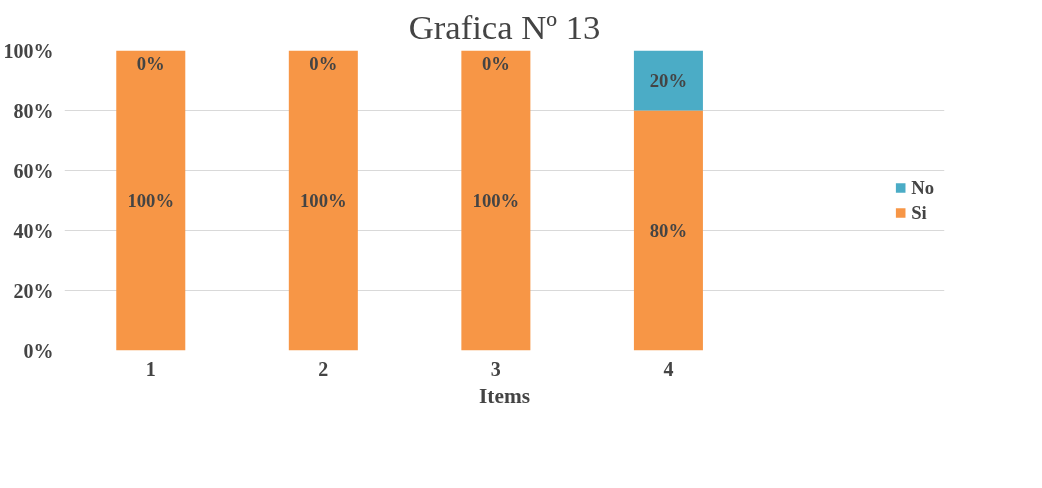 This screenshot has width=1042, height=488. I want to click on chart-title: Grafica Nº 13, so click(504, 26).